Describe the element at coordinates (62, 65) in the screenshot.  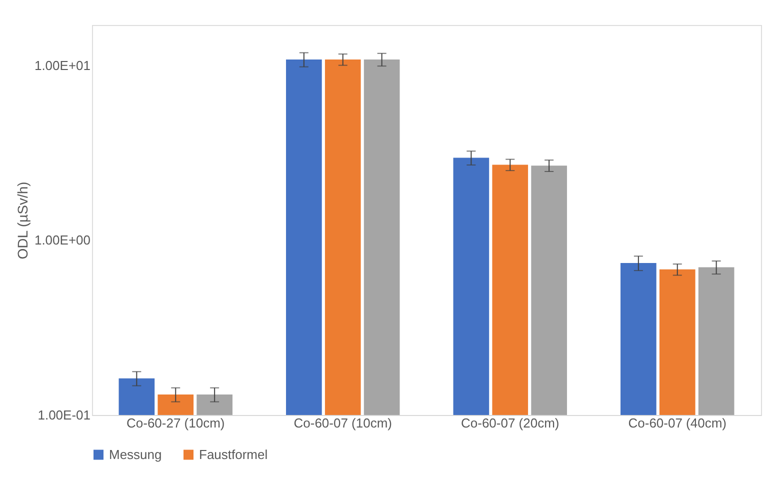
I see `y-tick-label: 1.00E+01` at that location.